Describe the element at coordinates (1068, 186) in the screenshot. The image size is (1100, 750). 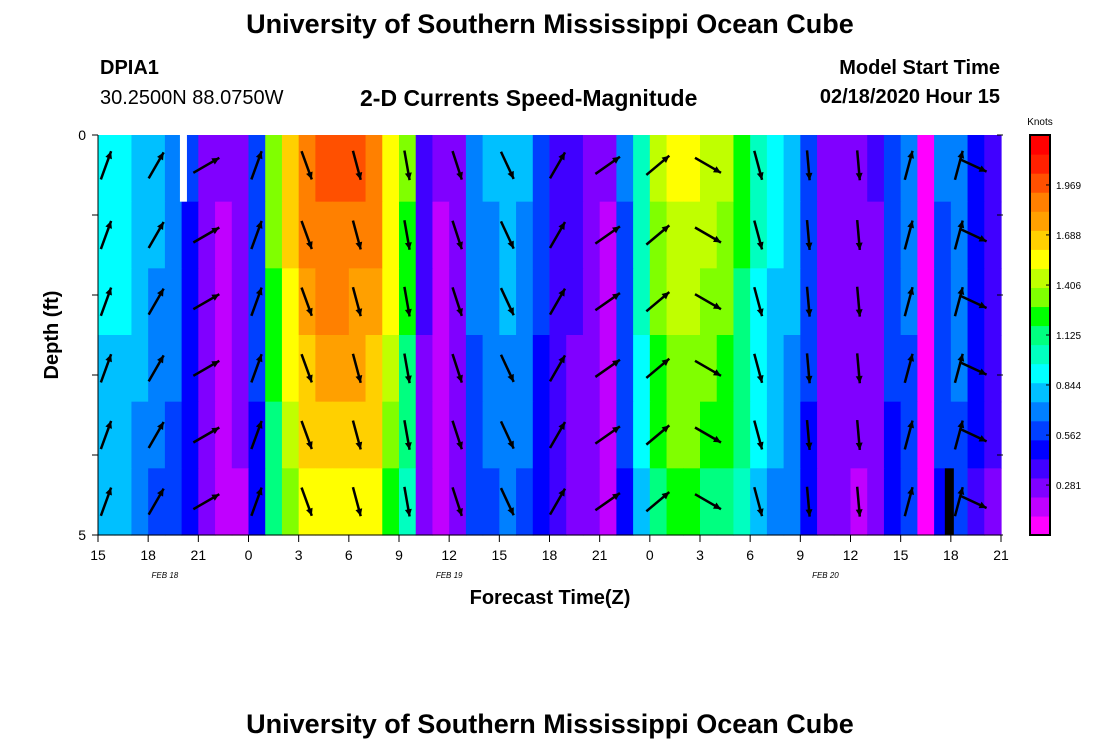
I see `colorbar-label: 1.969` at that location.